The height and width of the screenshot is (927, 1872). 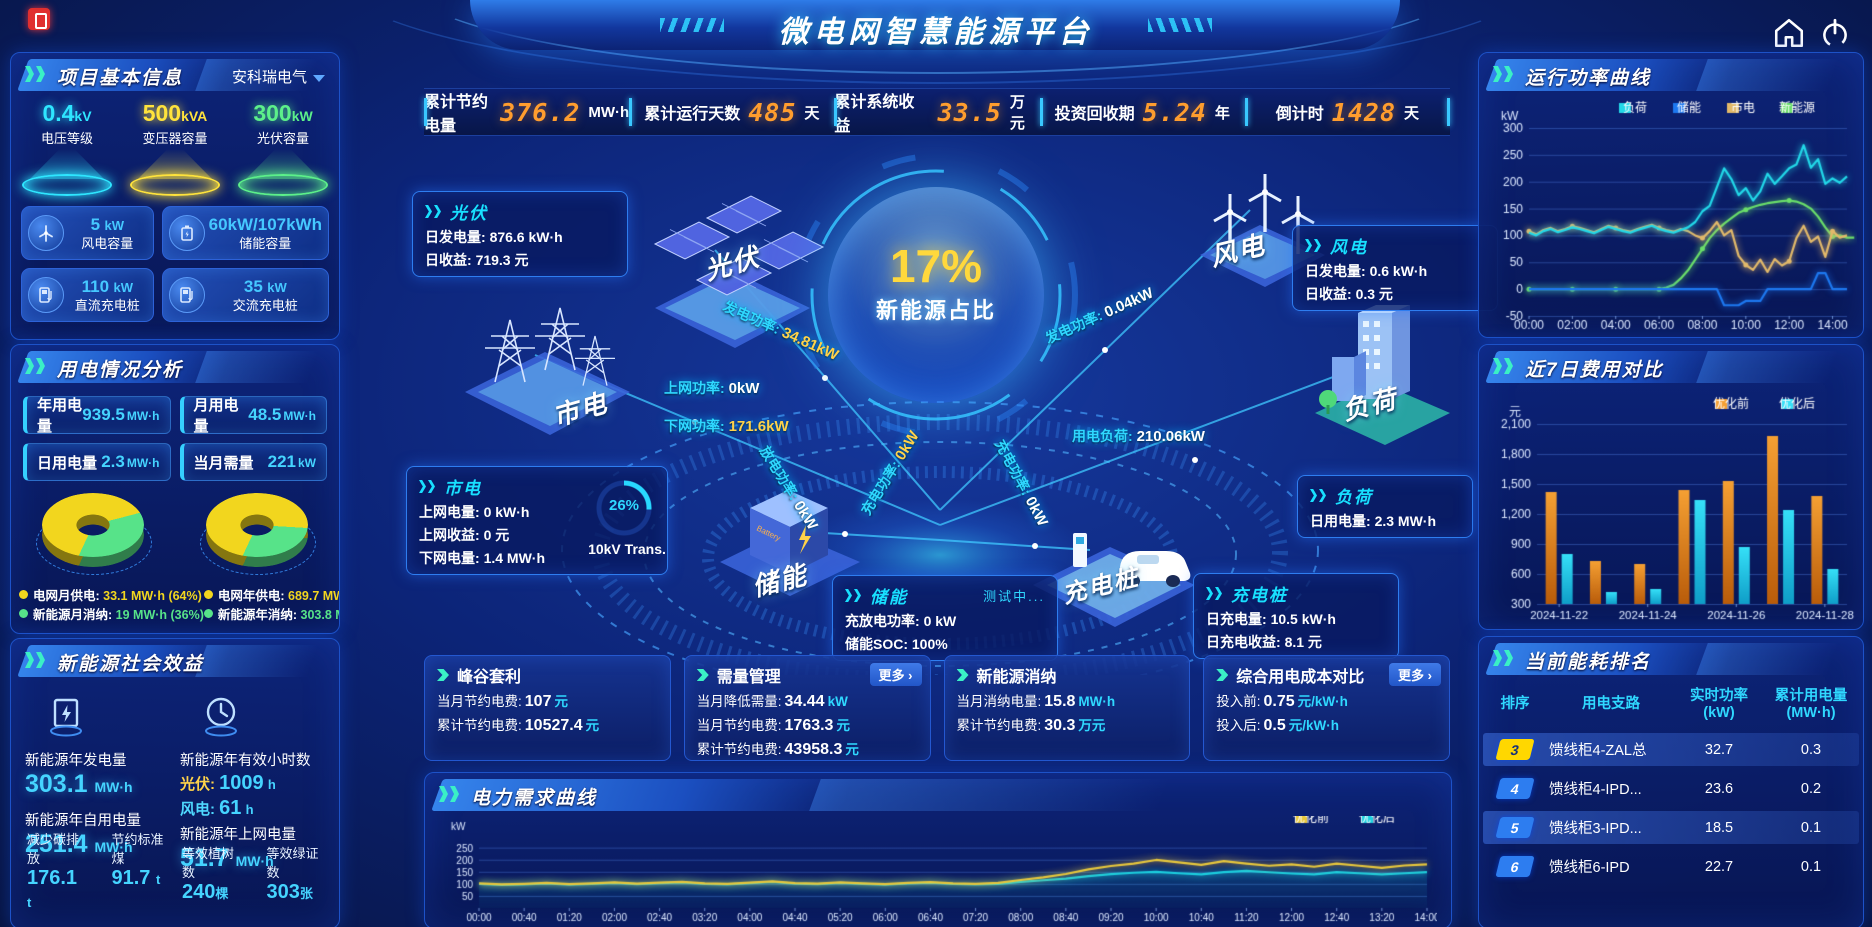 I want to click on flow-pv-generation: 发电功率: 34.81kW, so click(x=781, y=331).